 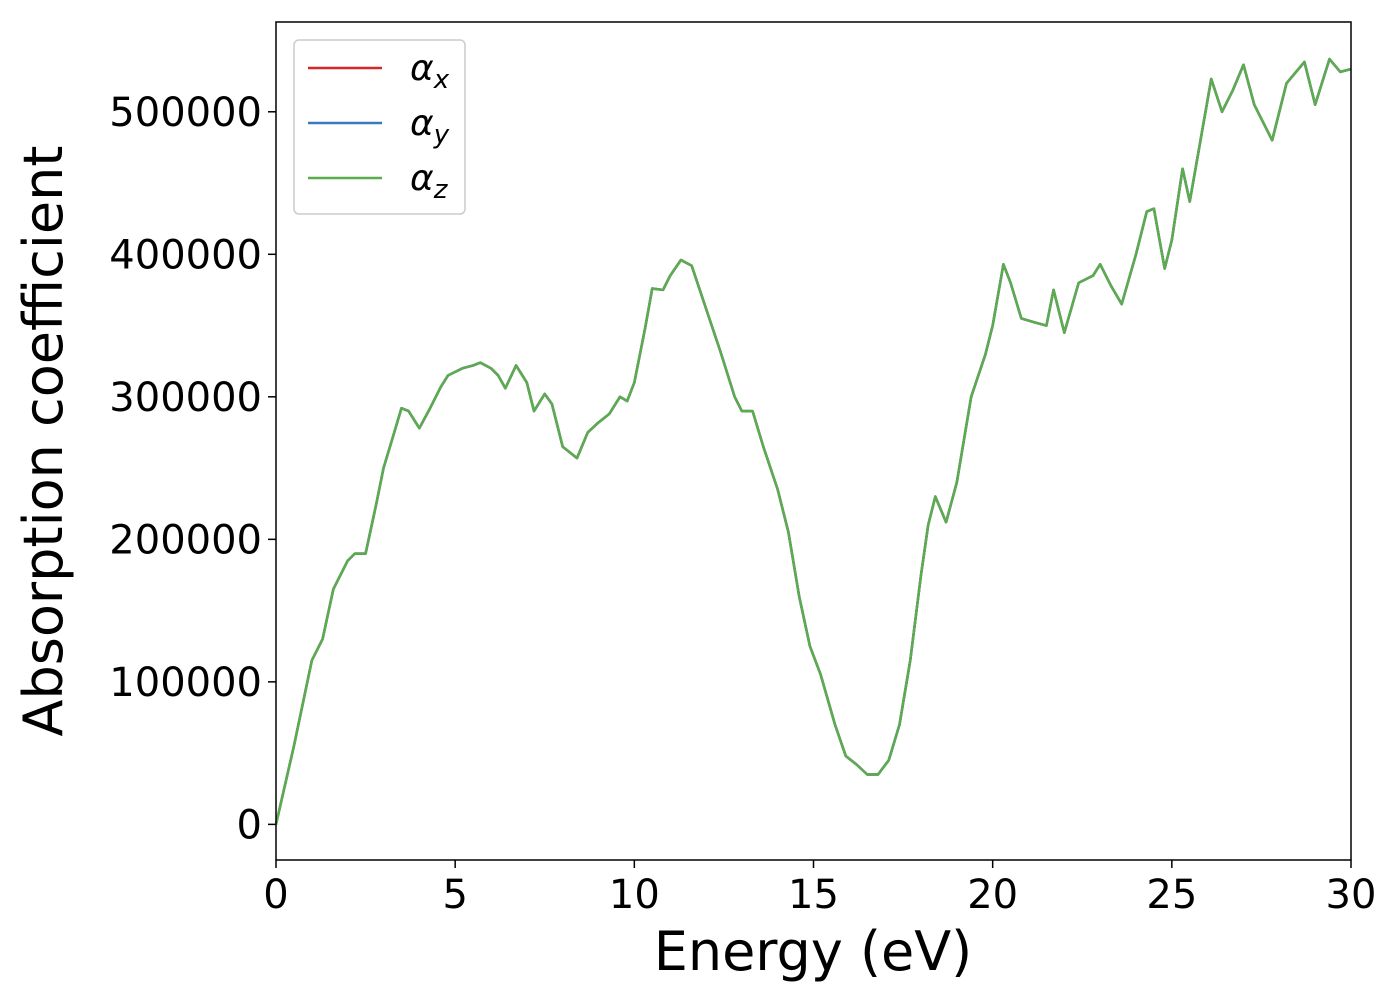 What do you see at coordinates (430, 126) in the screenshot?
I see `legend-label: αy` at bounding box center [430, 126].